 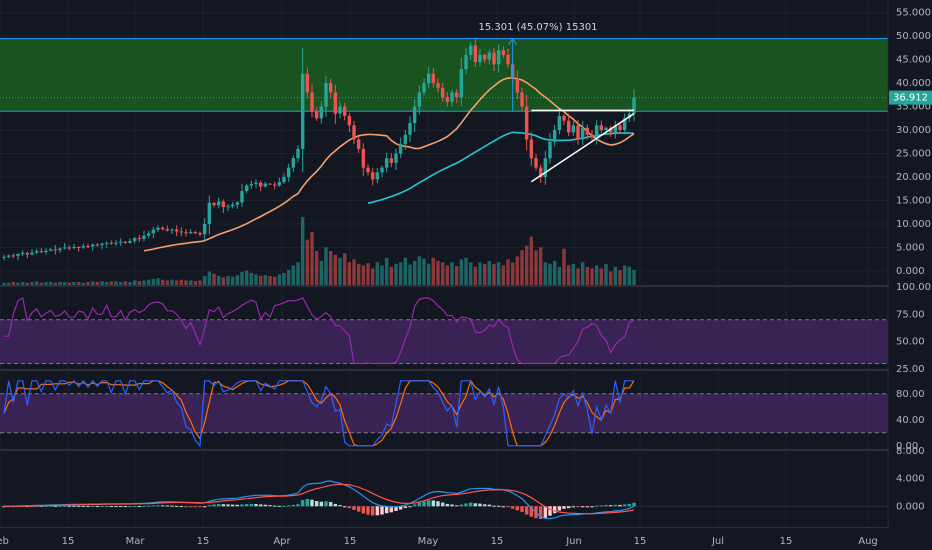 I want to click on time-axis-label: Apr, so click(x=282, y=541).